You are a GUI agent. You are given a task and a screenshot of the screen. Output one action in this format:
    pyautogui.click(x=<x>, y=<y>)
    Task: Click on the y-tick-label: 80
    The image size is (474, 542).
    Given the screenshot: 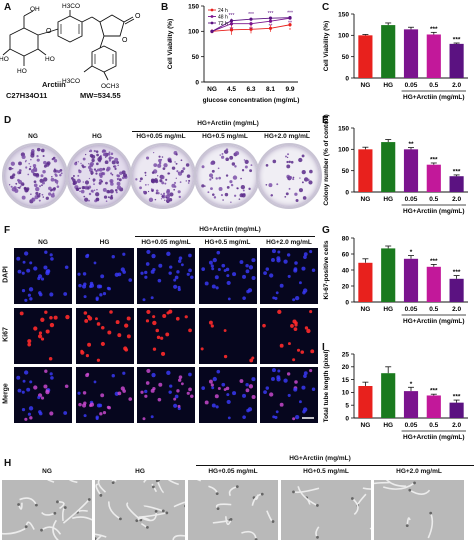 What is the action you would take?
    pyautogui.click(x=346, y=238)
    